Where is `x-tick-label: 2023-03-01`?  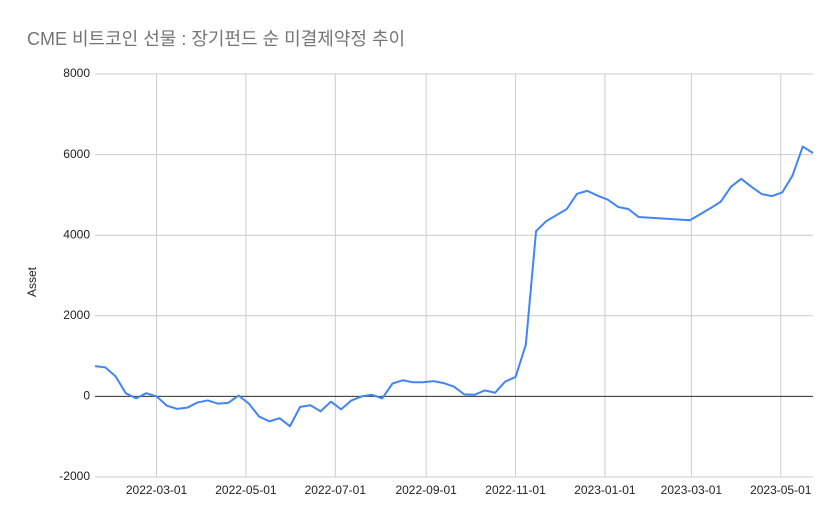
x-tick-label: 2023-03-01 is located at coordinates (692, 490).